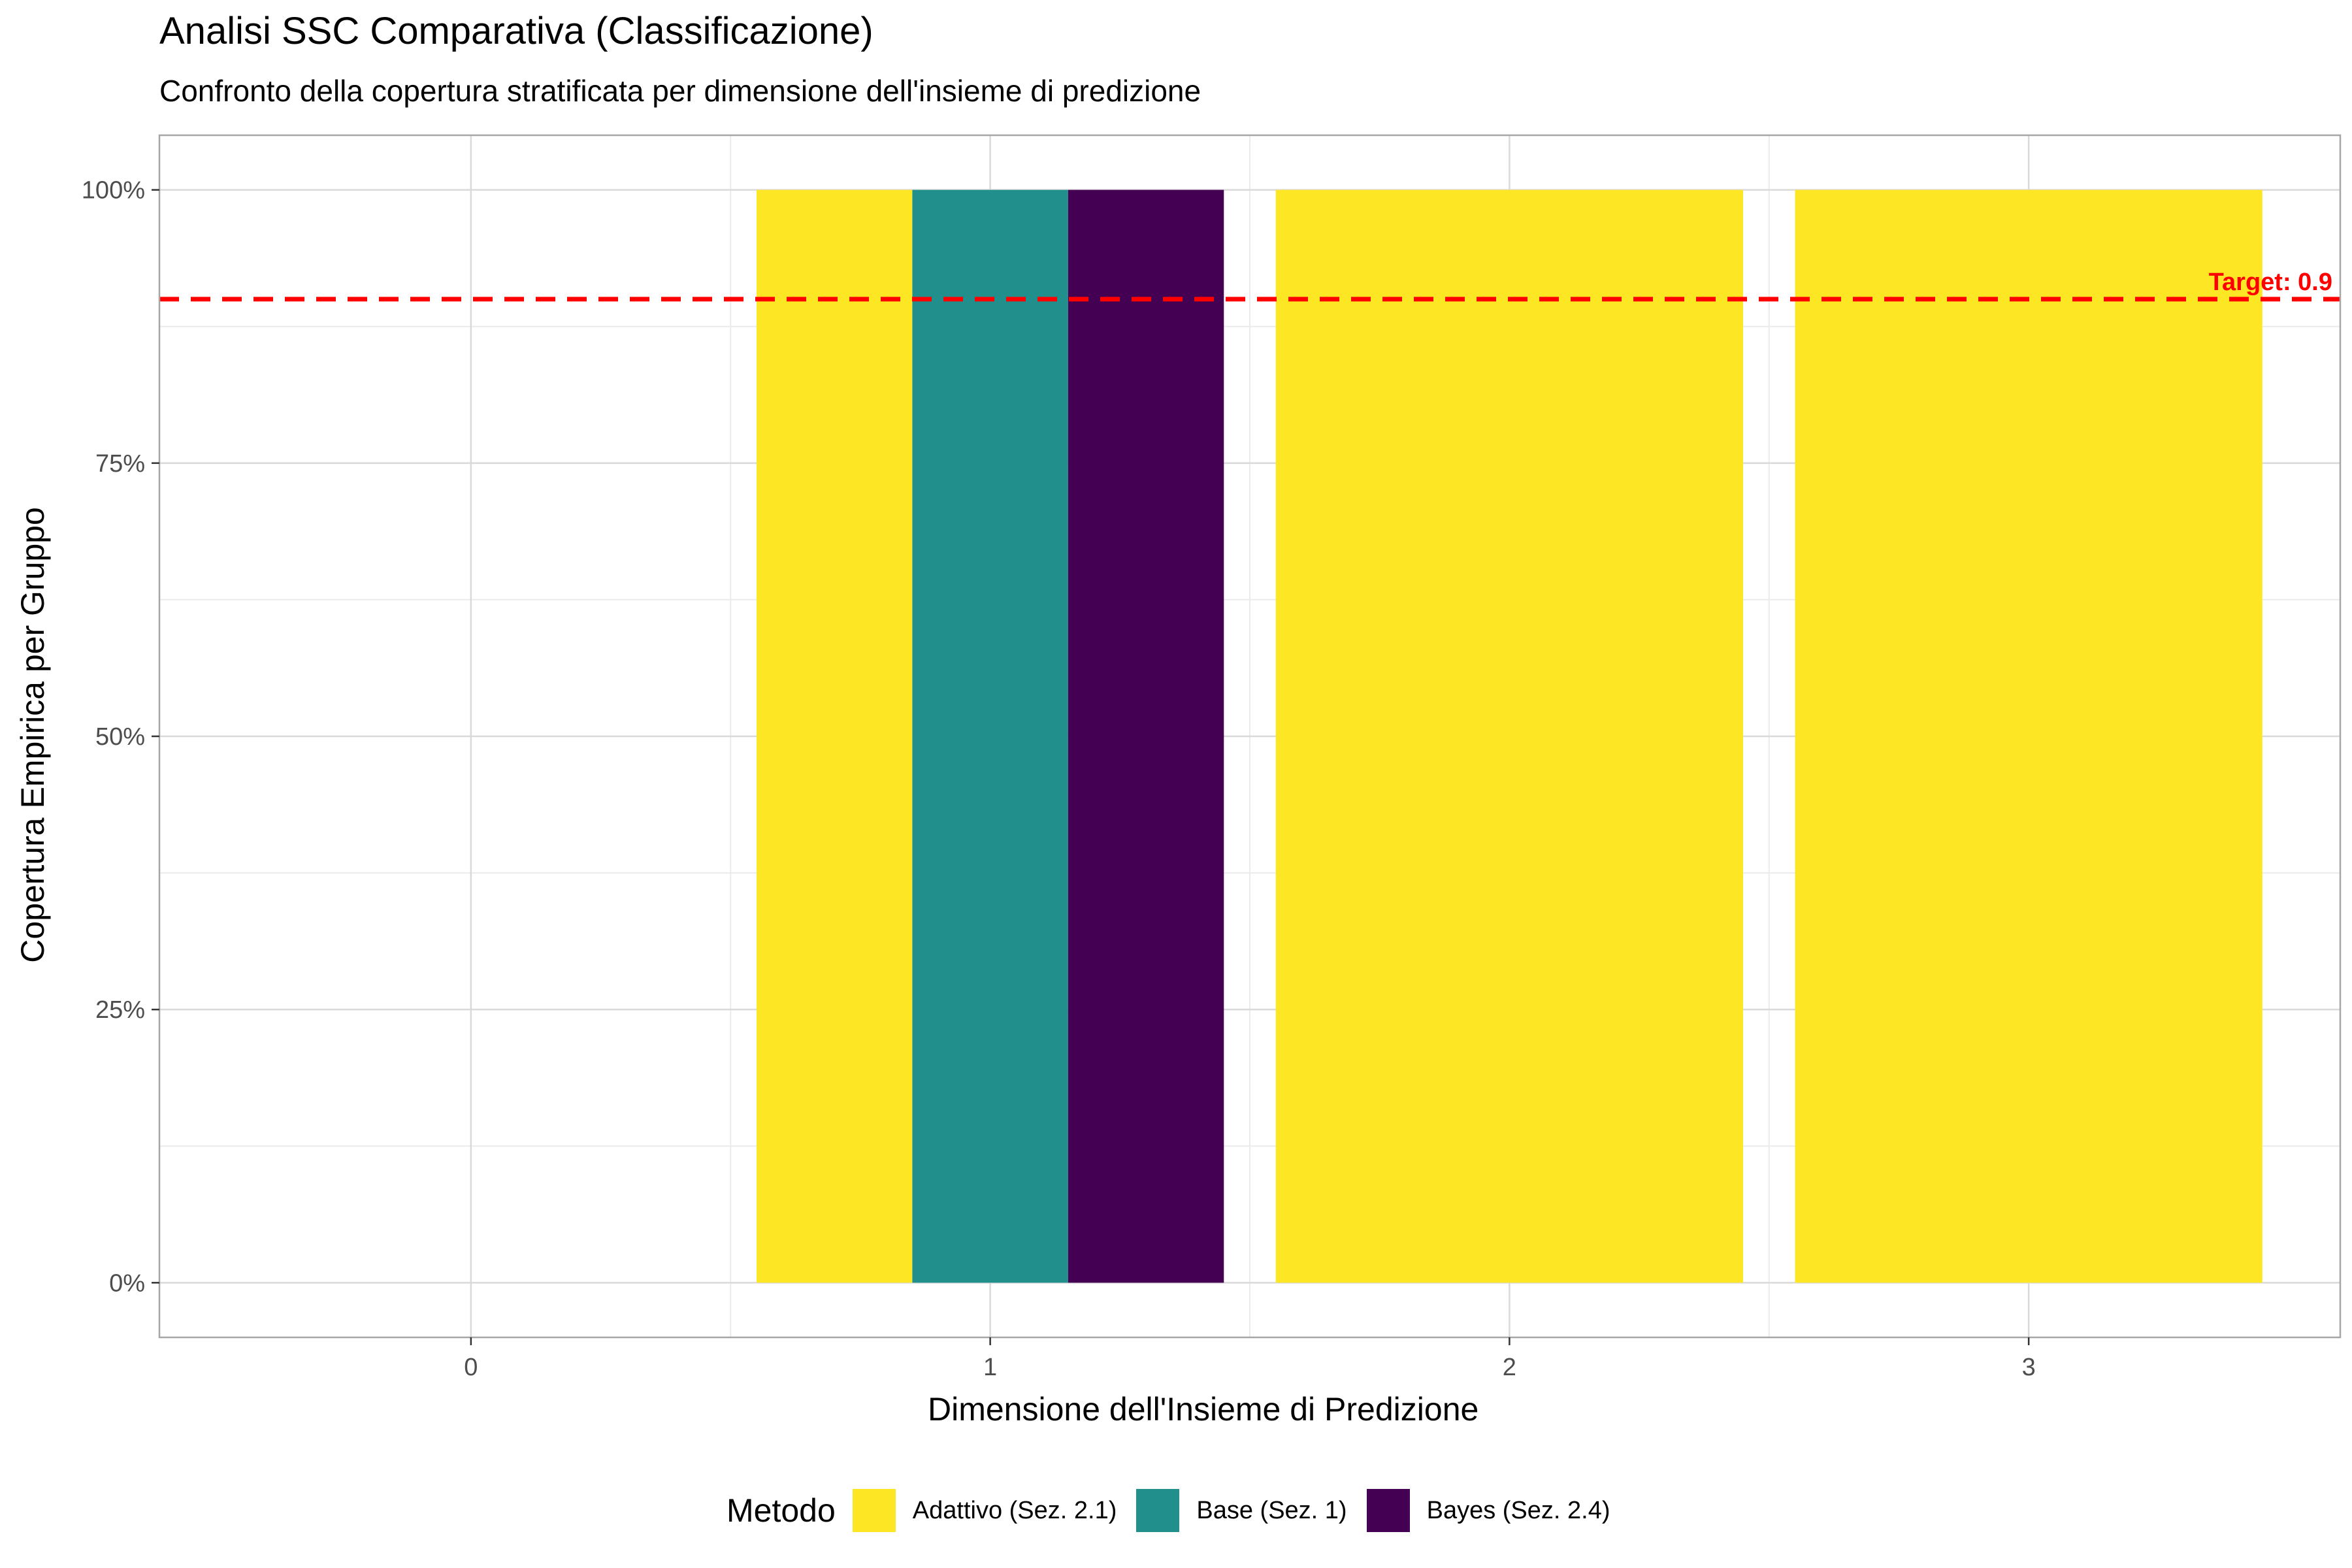  Describe the element at coordinates (113, 190) in the screenshot. I see `y-tick-label: 100%` at that location.